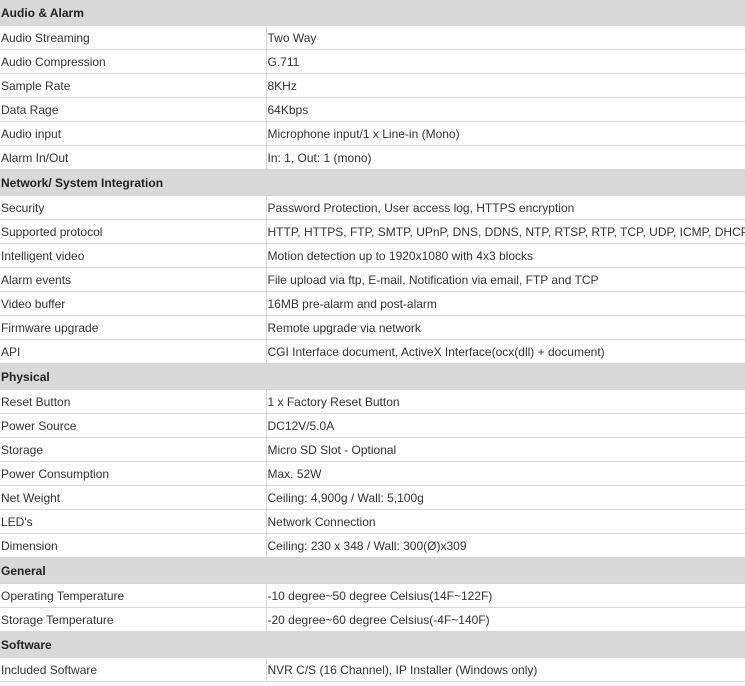 The width and height of the screenshot is (745, 686). I want to click on spec-label: Alarm In/Out, so click(133, 157).